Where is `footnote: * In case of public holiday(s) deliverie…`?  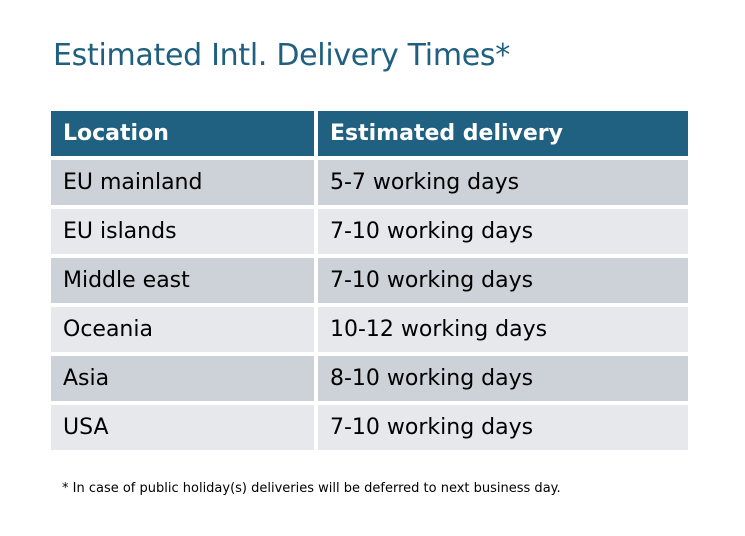 footnote: * In case of public holiday(s) deliverie… is located at coordinates (311, 488).